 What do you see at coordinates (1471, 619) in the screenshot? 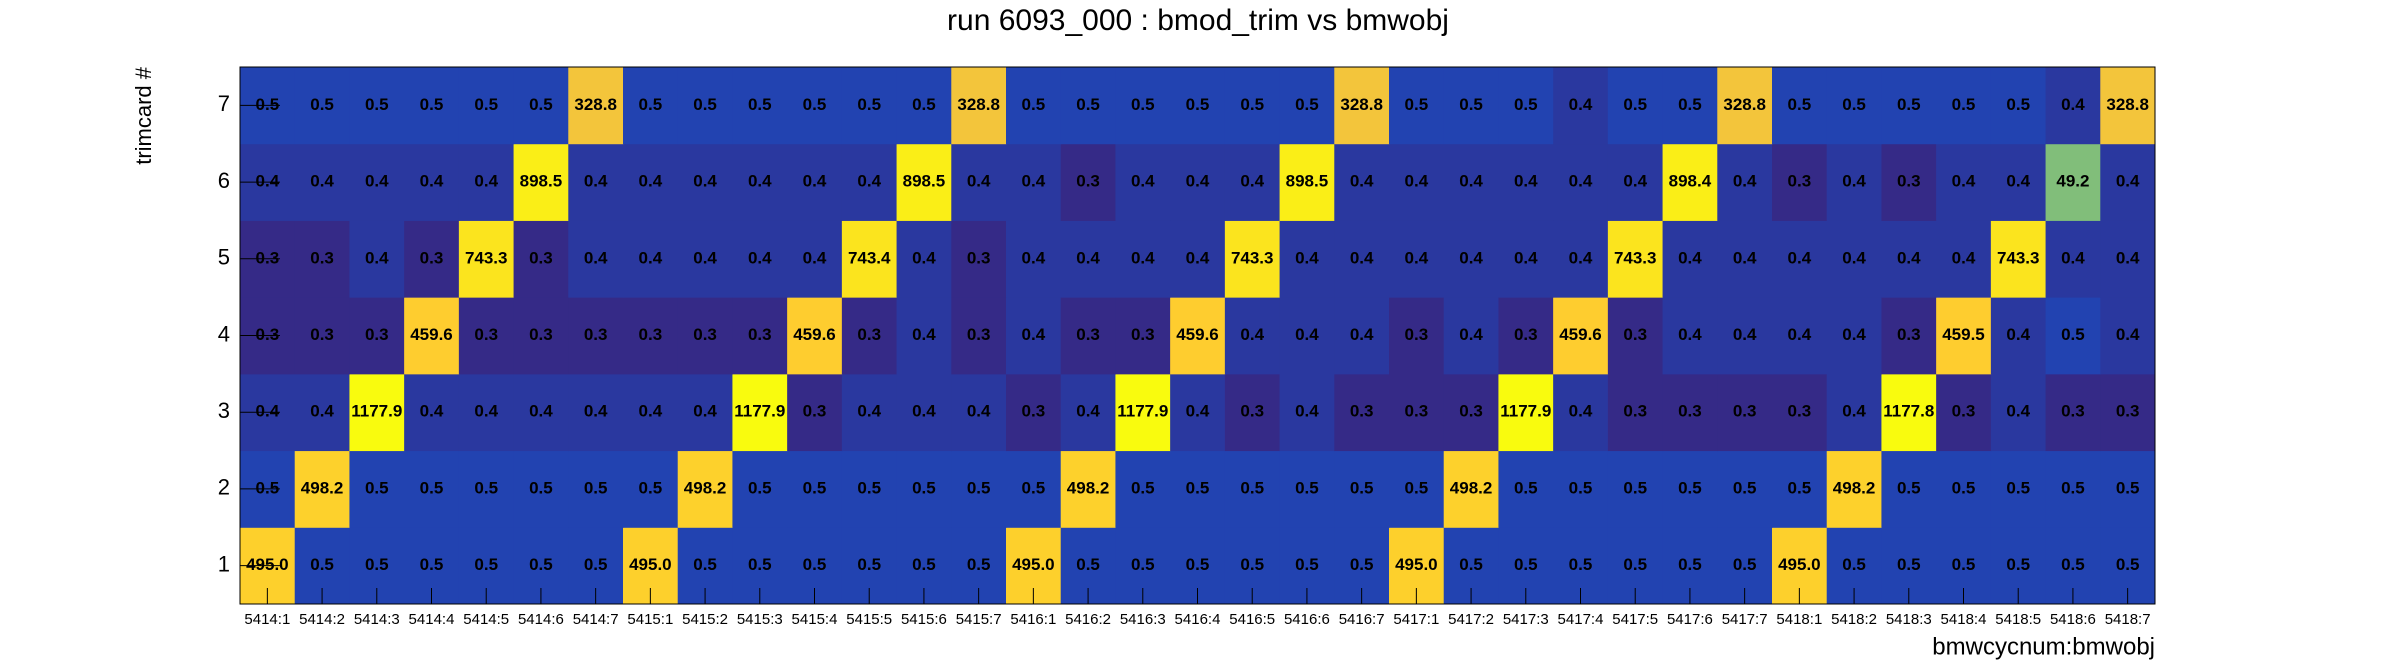
I see `x-tick-label: 5417:2` at bounding box center [1471, 619].